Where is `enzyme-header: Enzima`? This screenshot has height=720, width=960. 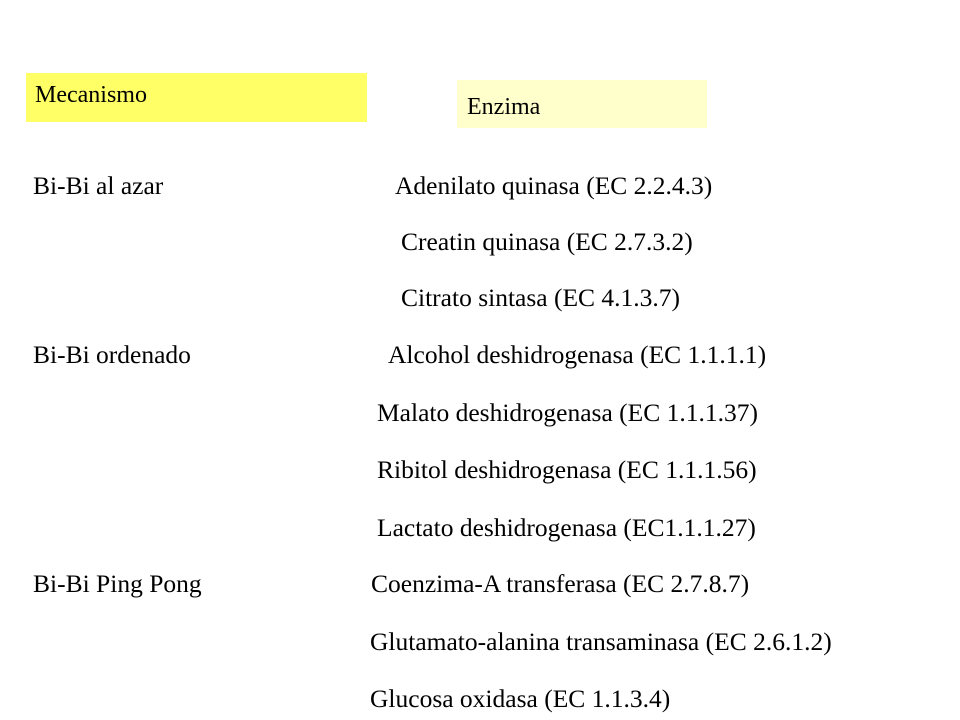 enzyme-header: Enzima is located at coordinates (582, 104).